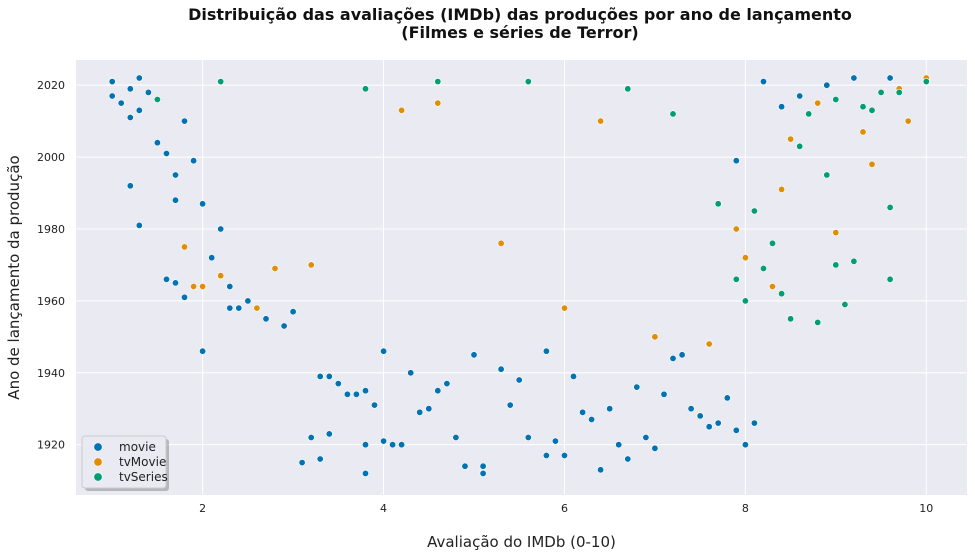 Image resolution: width=975 pixels, height=556 pixels. I want to click on y-axis-label: Ano de lançamento da produção, so click(14, 277).